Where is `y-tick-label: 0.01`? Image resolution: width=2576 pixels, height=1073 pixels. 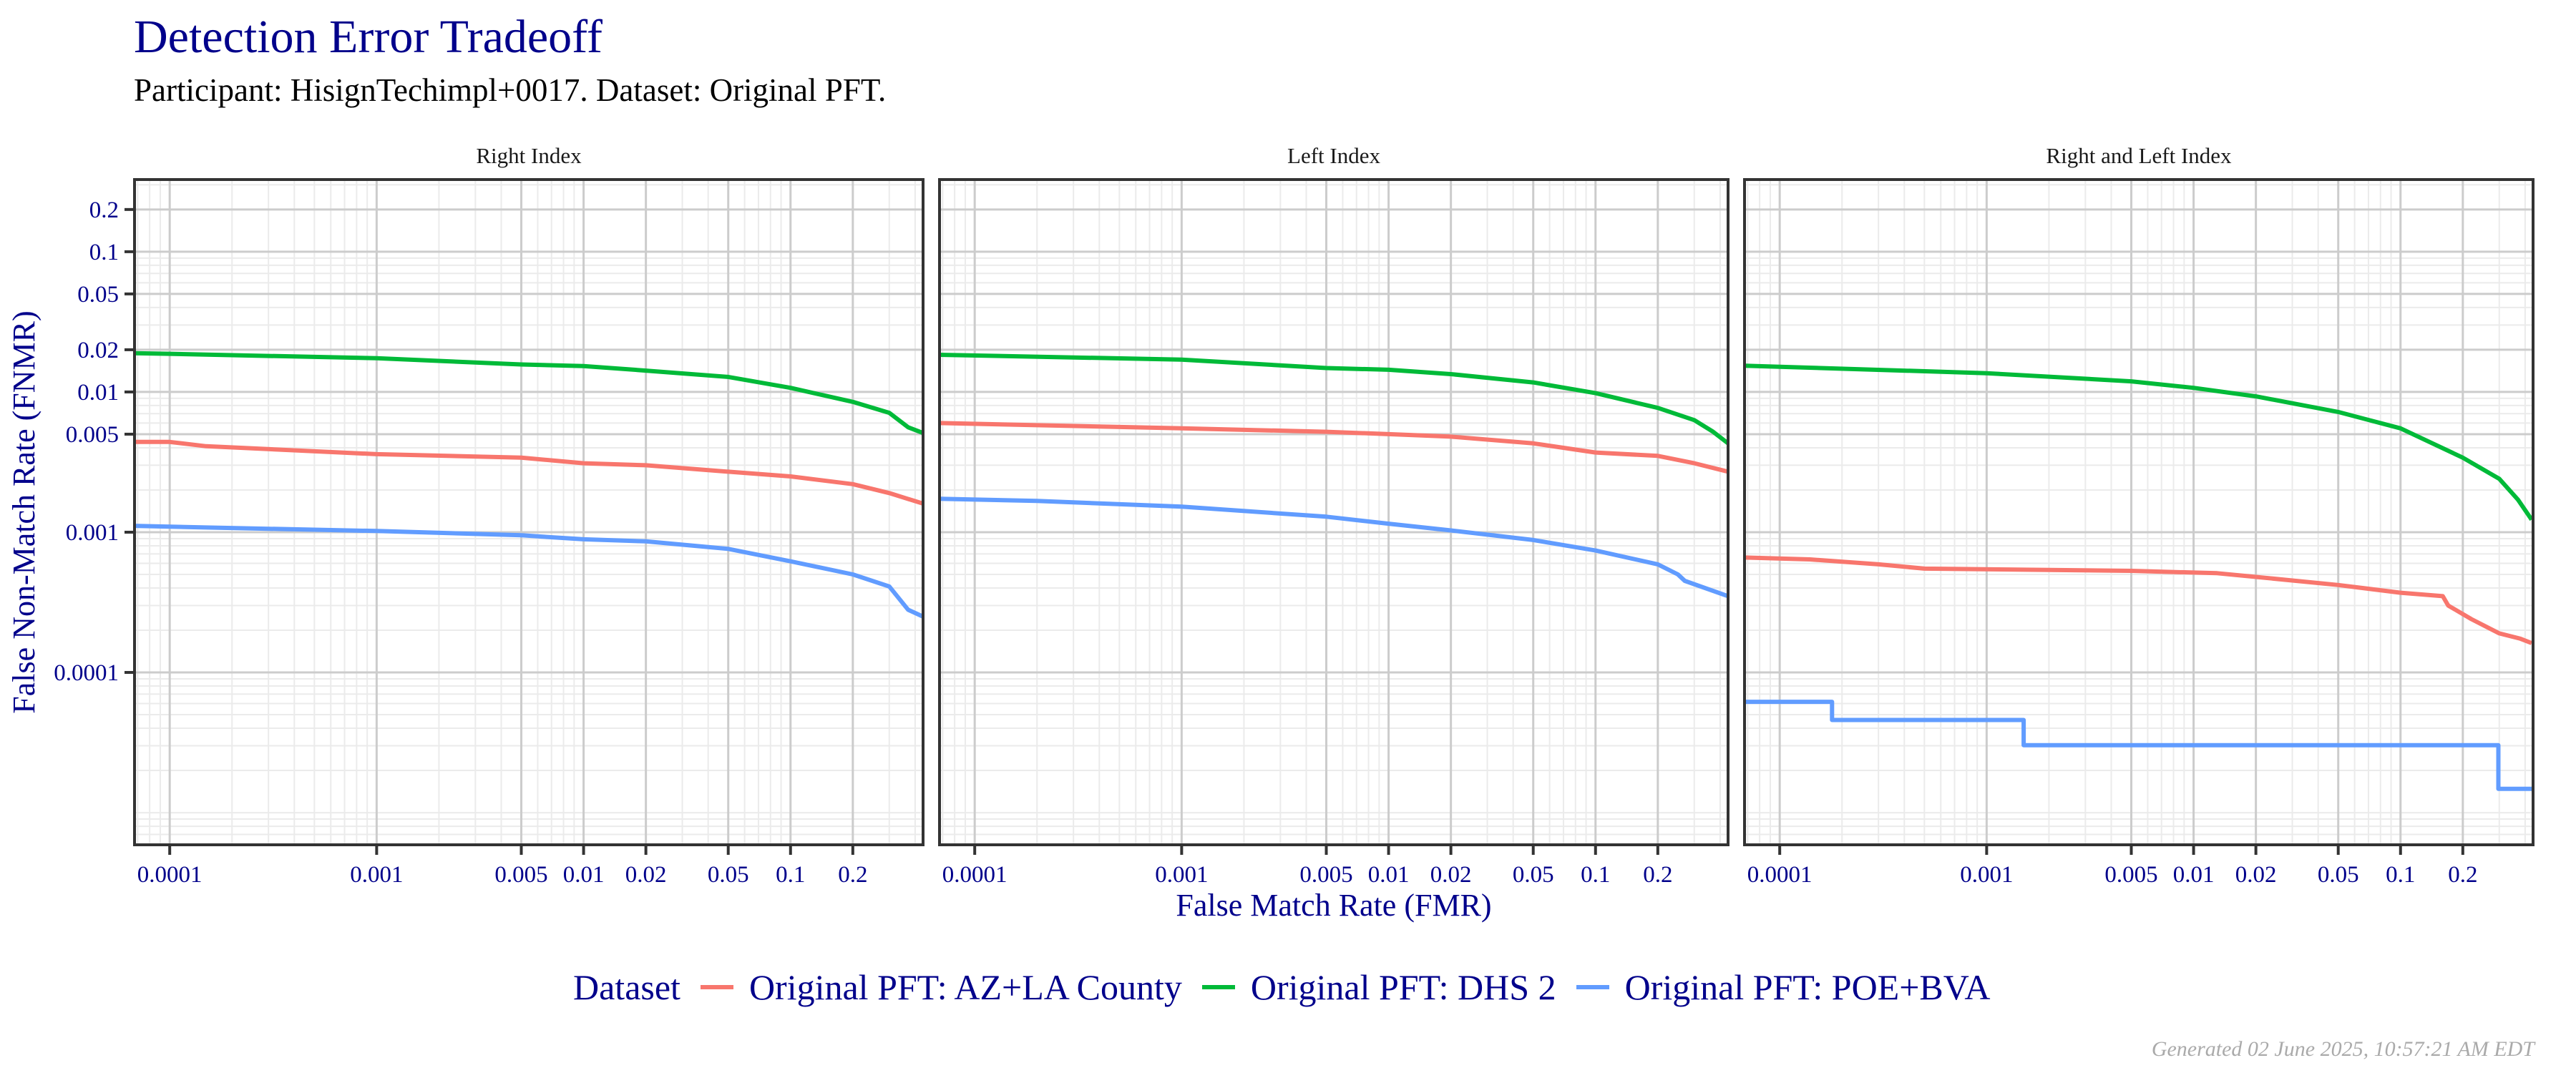
y-tick-label: 0.01 is located at coordinates (98, 393).